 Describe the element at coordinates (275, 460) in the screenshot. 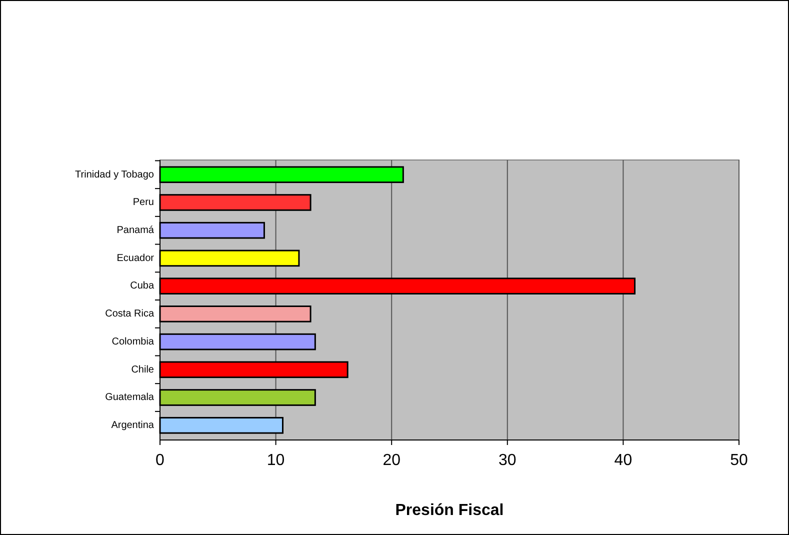

I see `x-tick-label: 10` at that location.